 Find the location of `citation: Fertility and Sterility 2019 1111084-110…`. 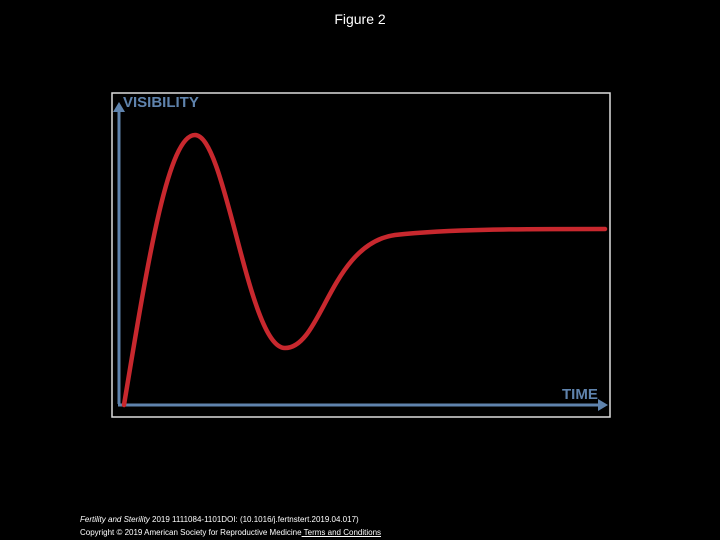

citation: Fertility and Sterility 2019 1111084-110… is located at coordinates (219, 519).